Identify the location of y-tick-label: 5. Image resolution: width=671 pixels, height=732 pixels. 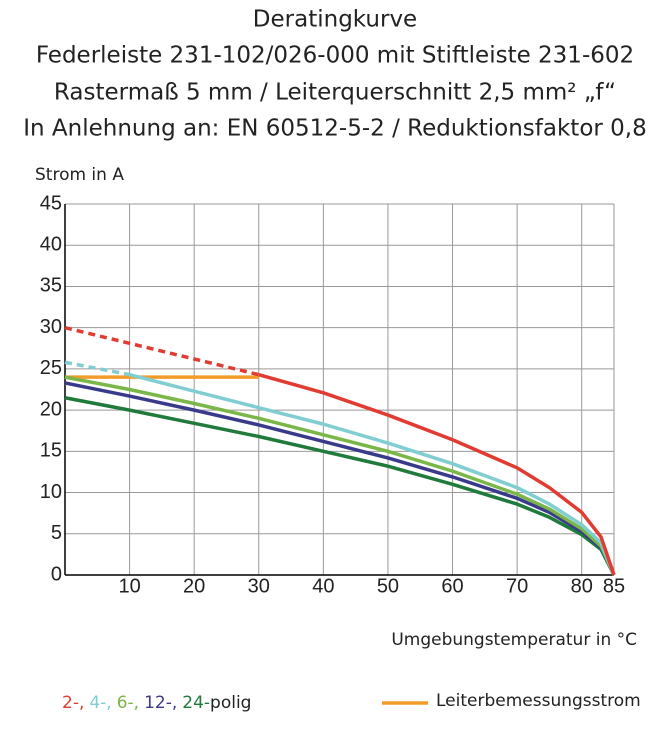
(56, 533).